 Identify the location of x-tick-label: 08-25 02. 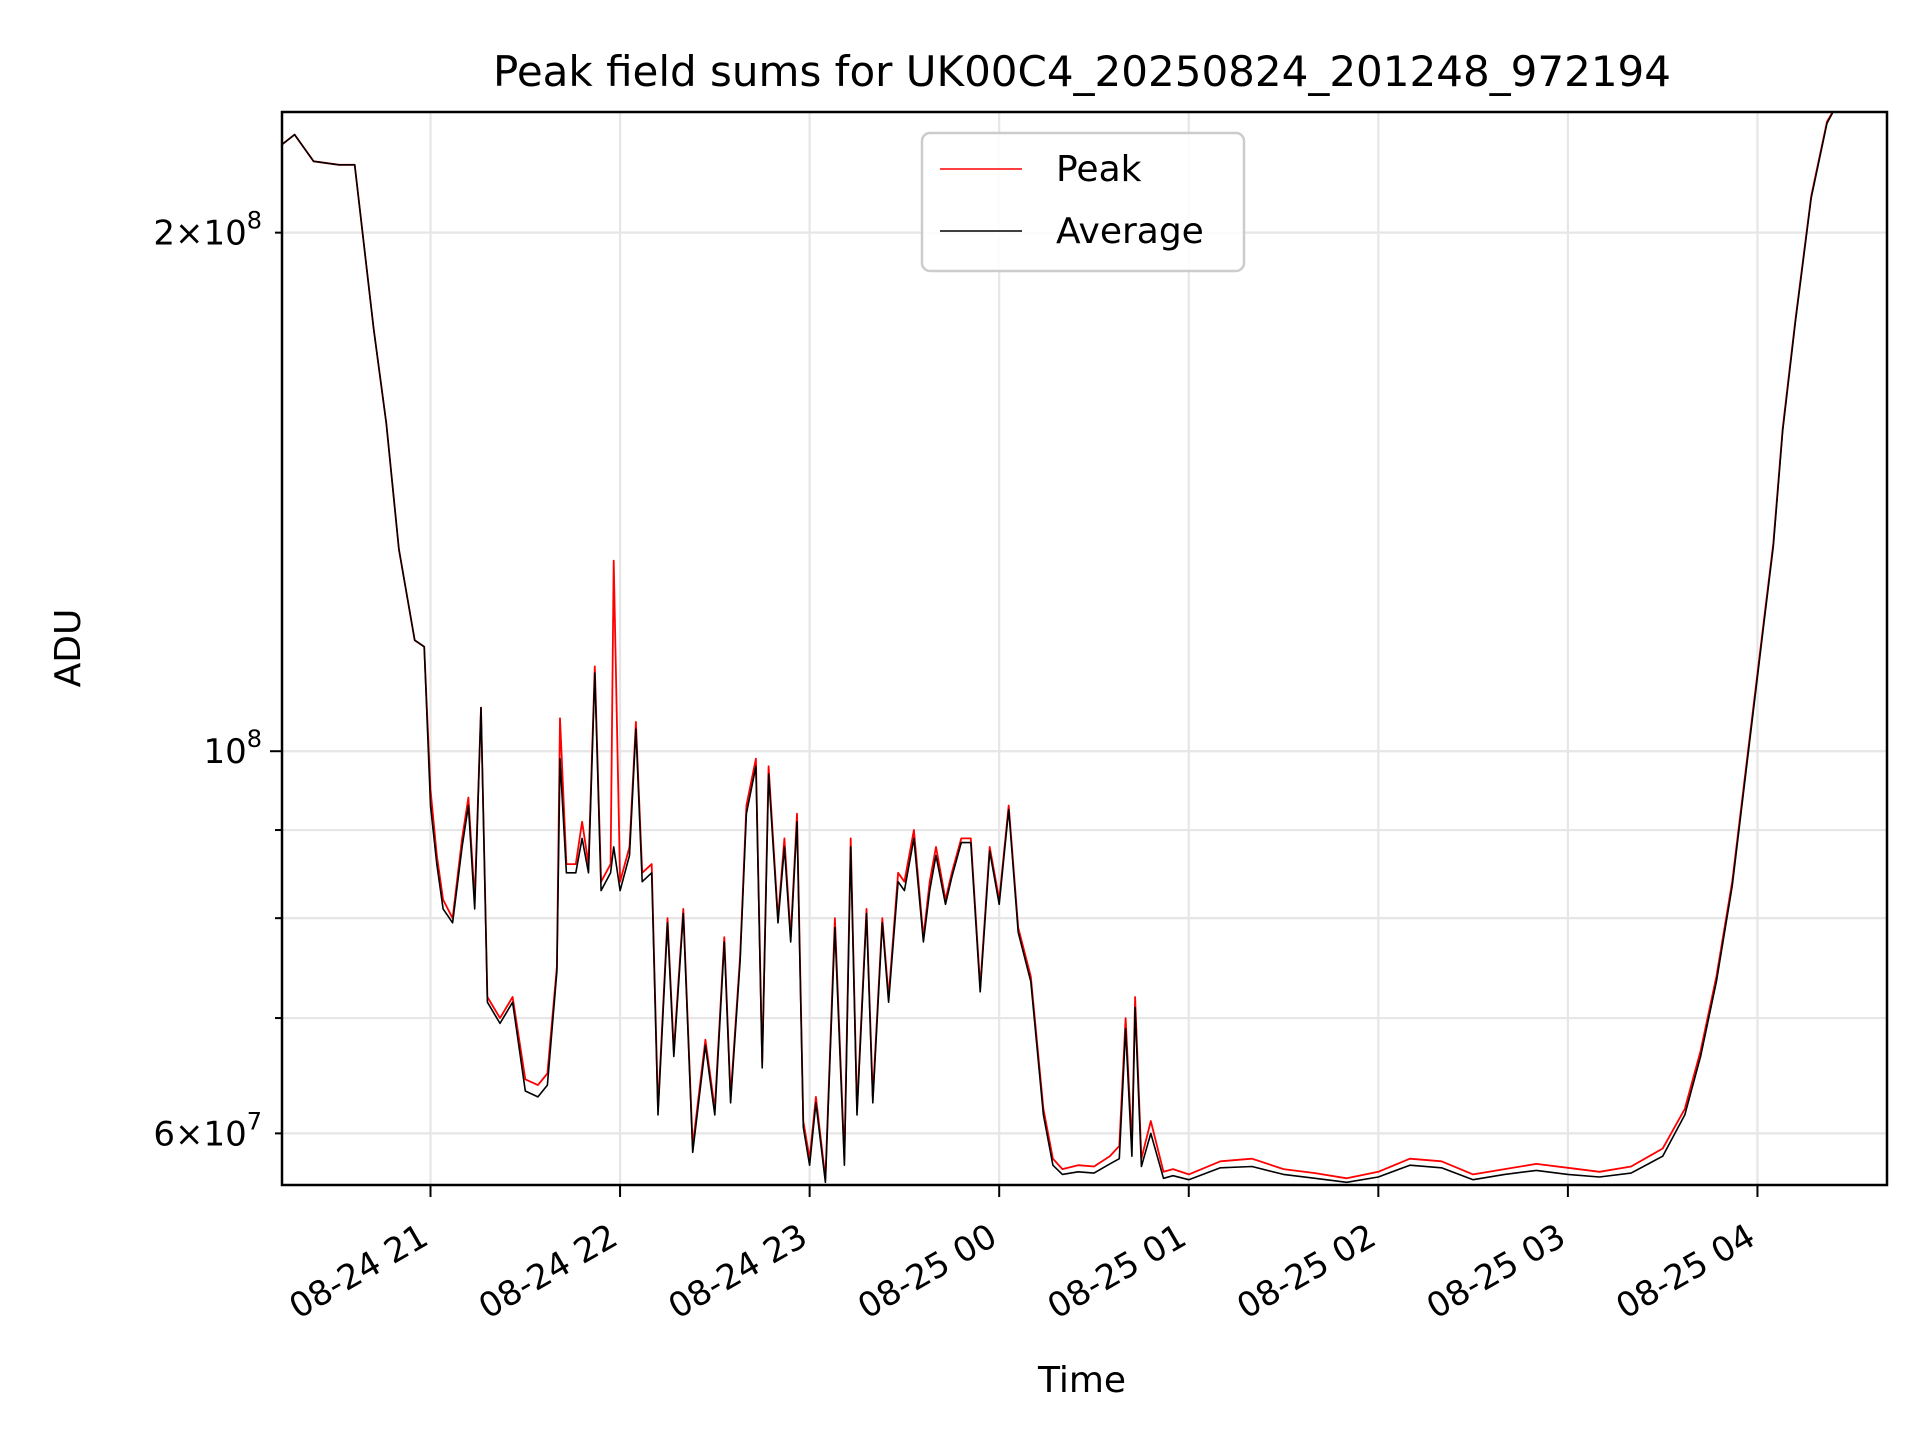
(1306, 1271).